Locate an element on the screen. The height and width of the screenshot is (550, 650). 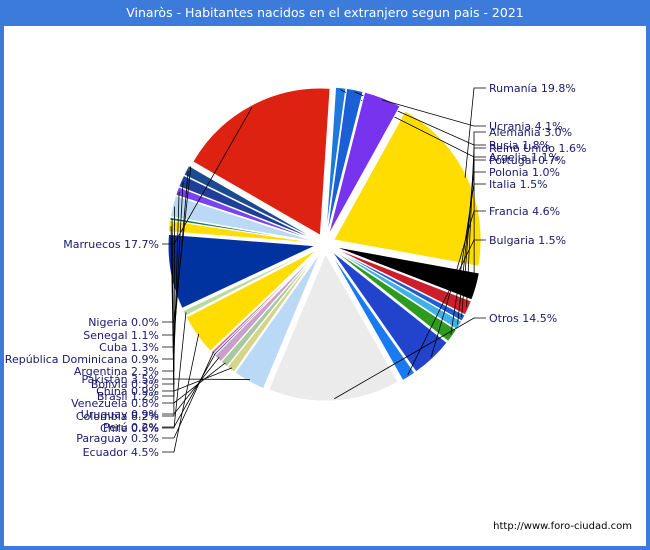
pie-slice-pakistán is located at coordinates (277, 320).